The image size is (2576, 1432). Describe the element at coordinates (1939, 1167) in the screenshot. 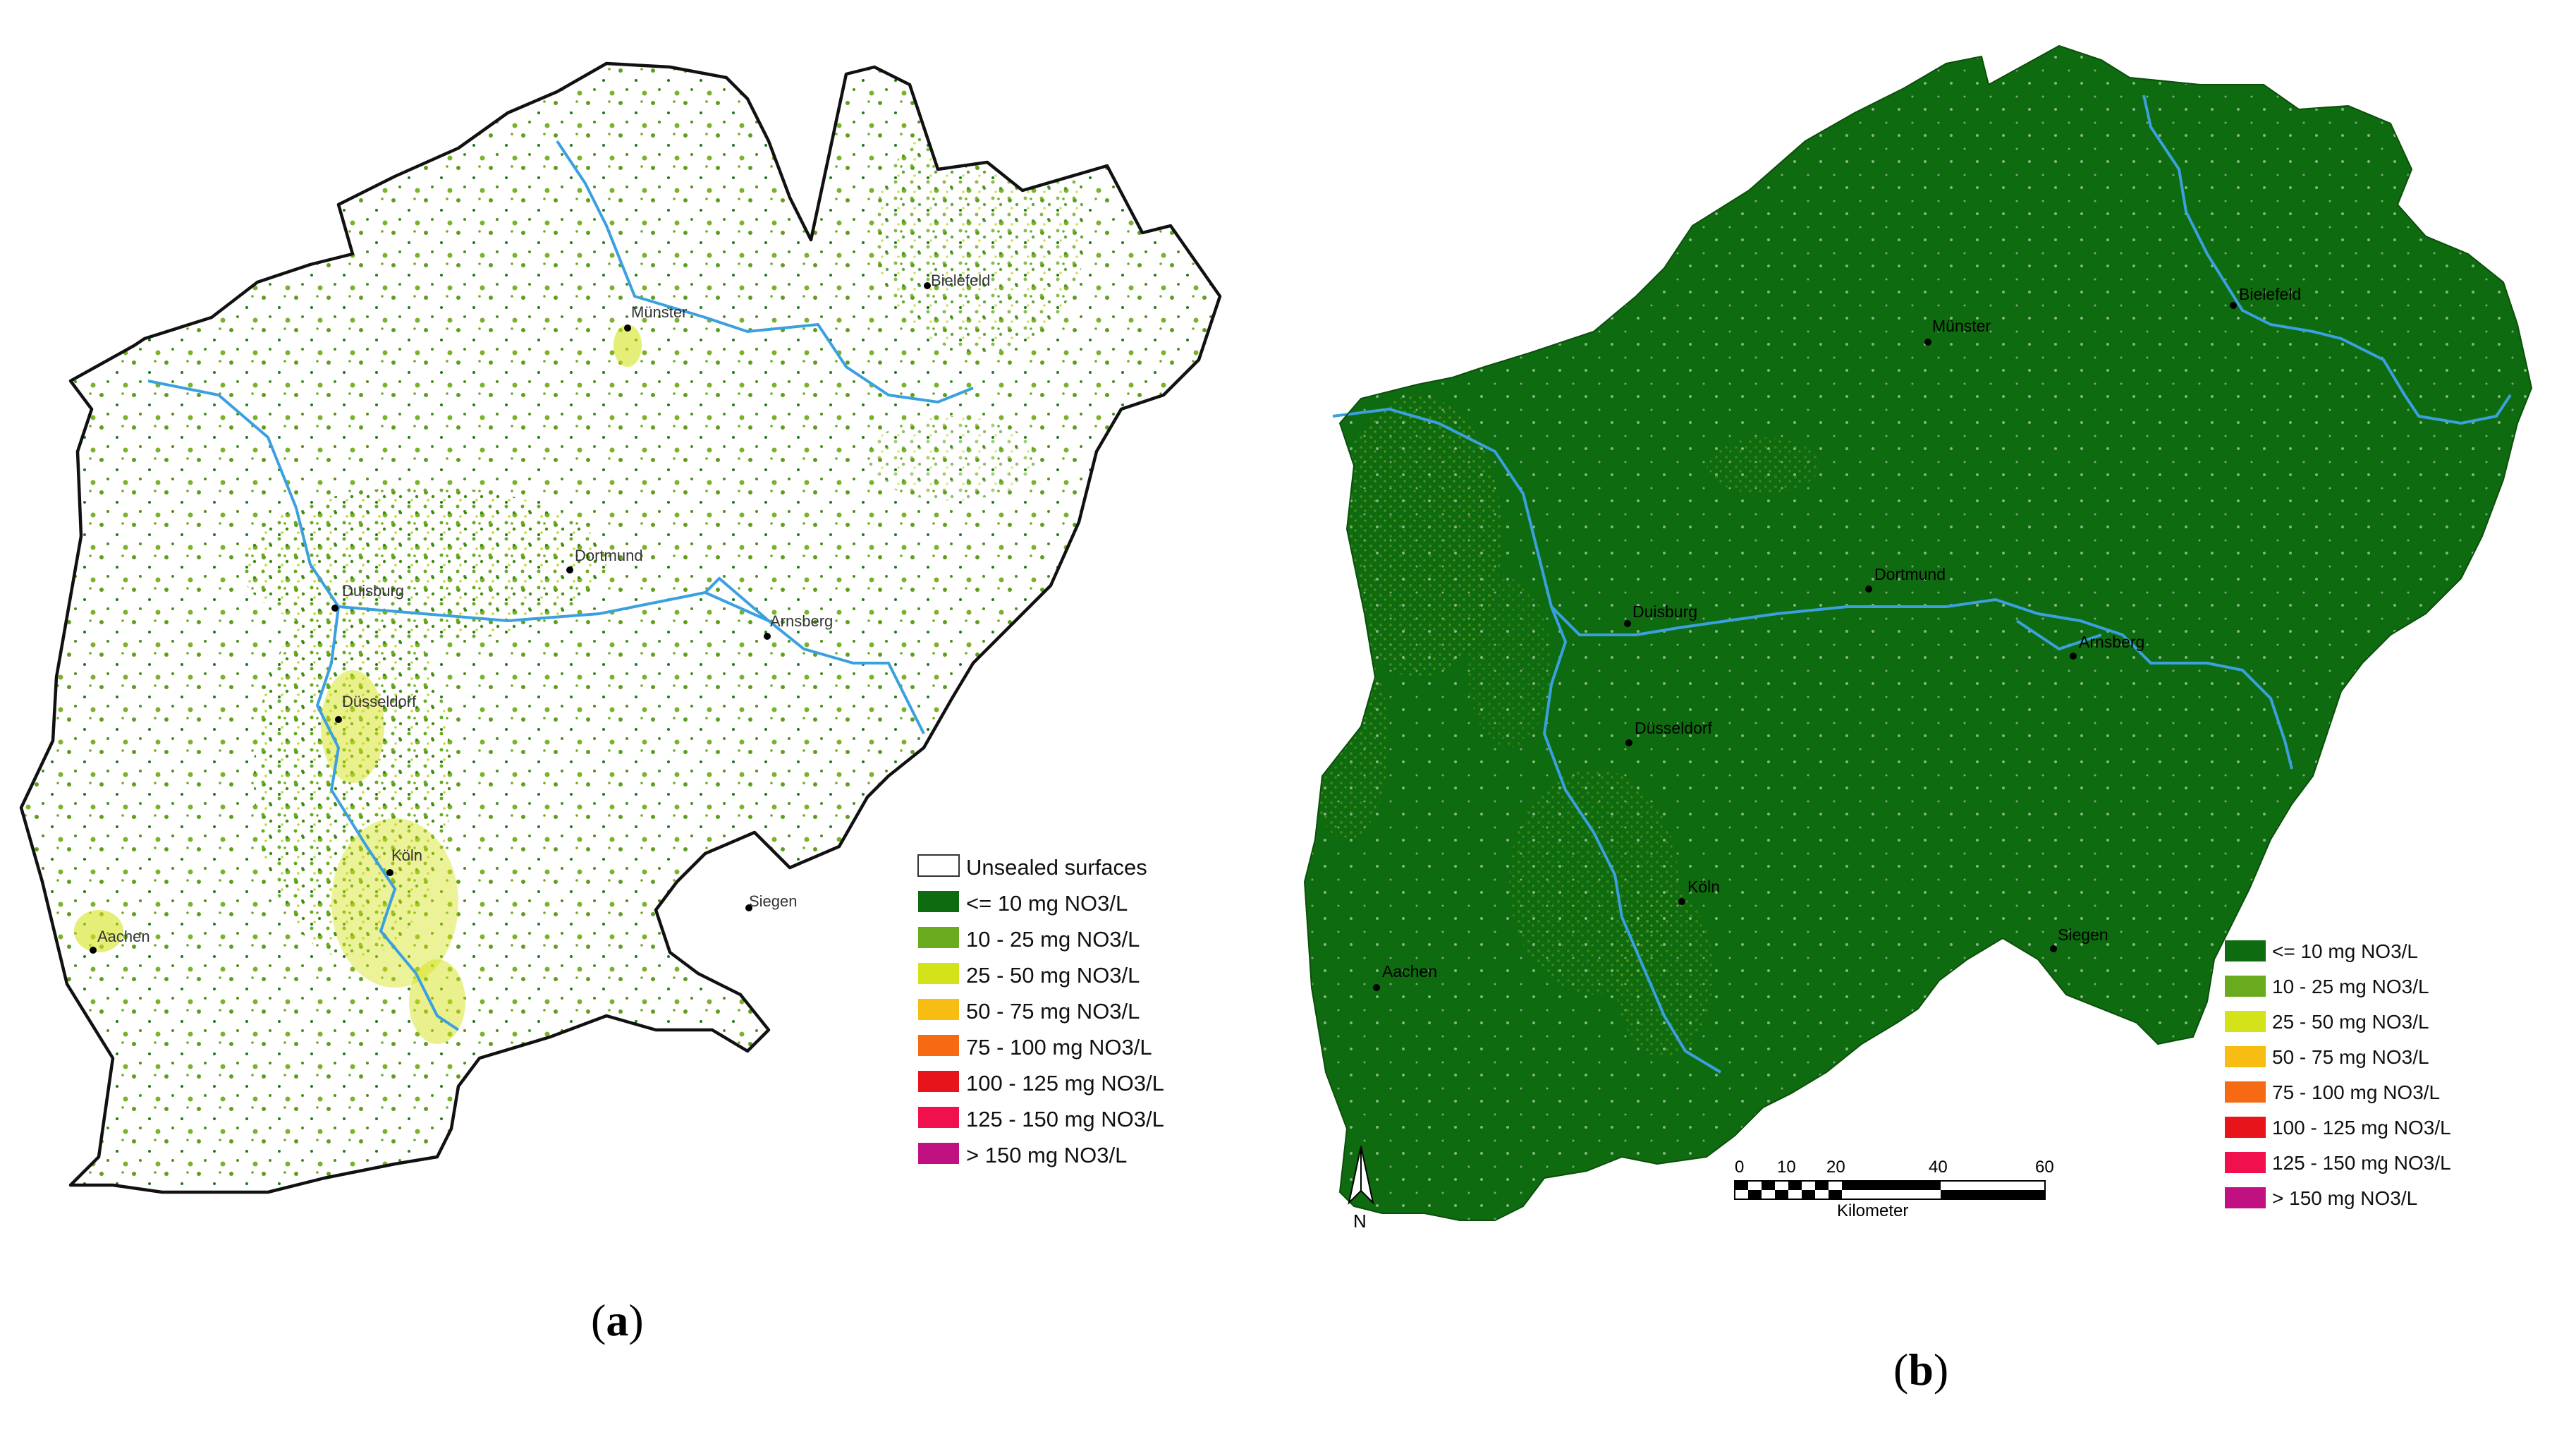

I see `scale-tick-3: 40` at that location.